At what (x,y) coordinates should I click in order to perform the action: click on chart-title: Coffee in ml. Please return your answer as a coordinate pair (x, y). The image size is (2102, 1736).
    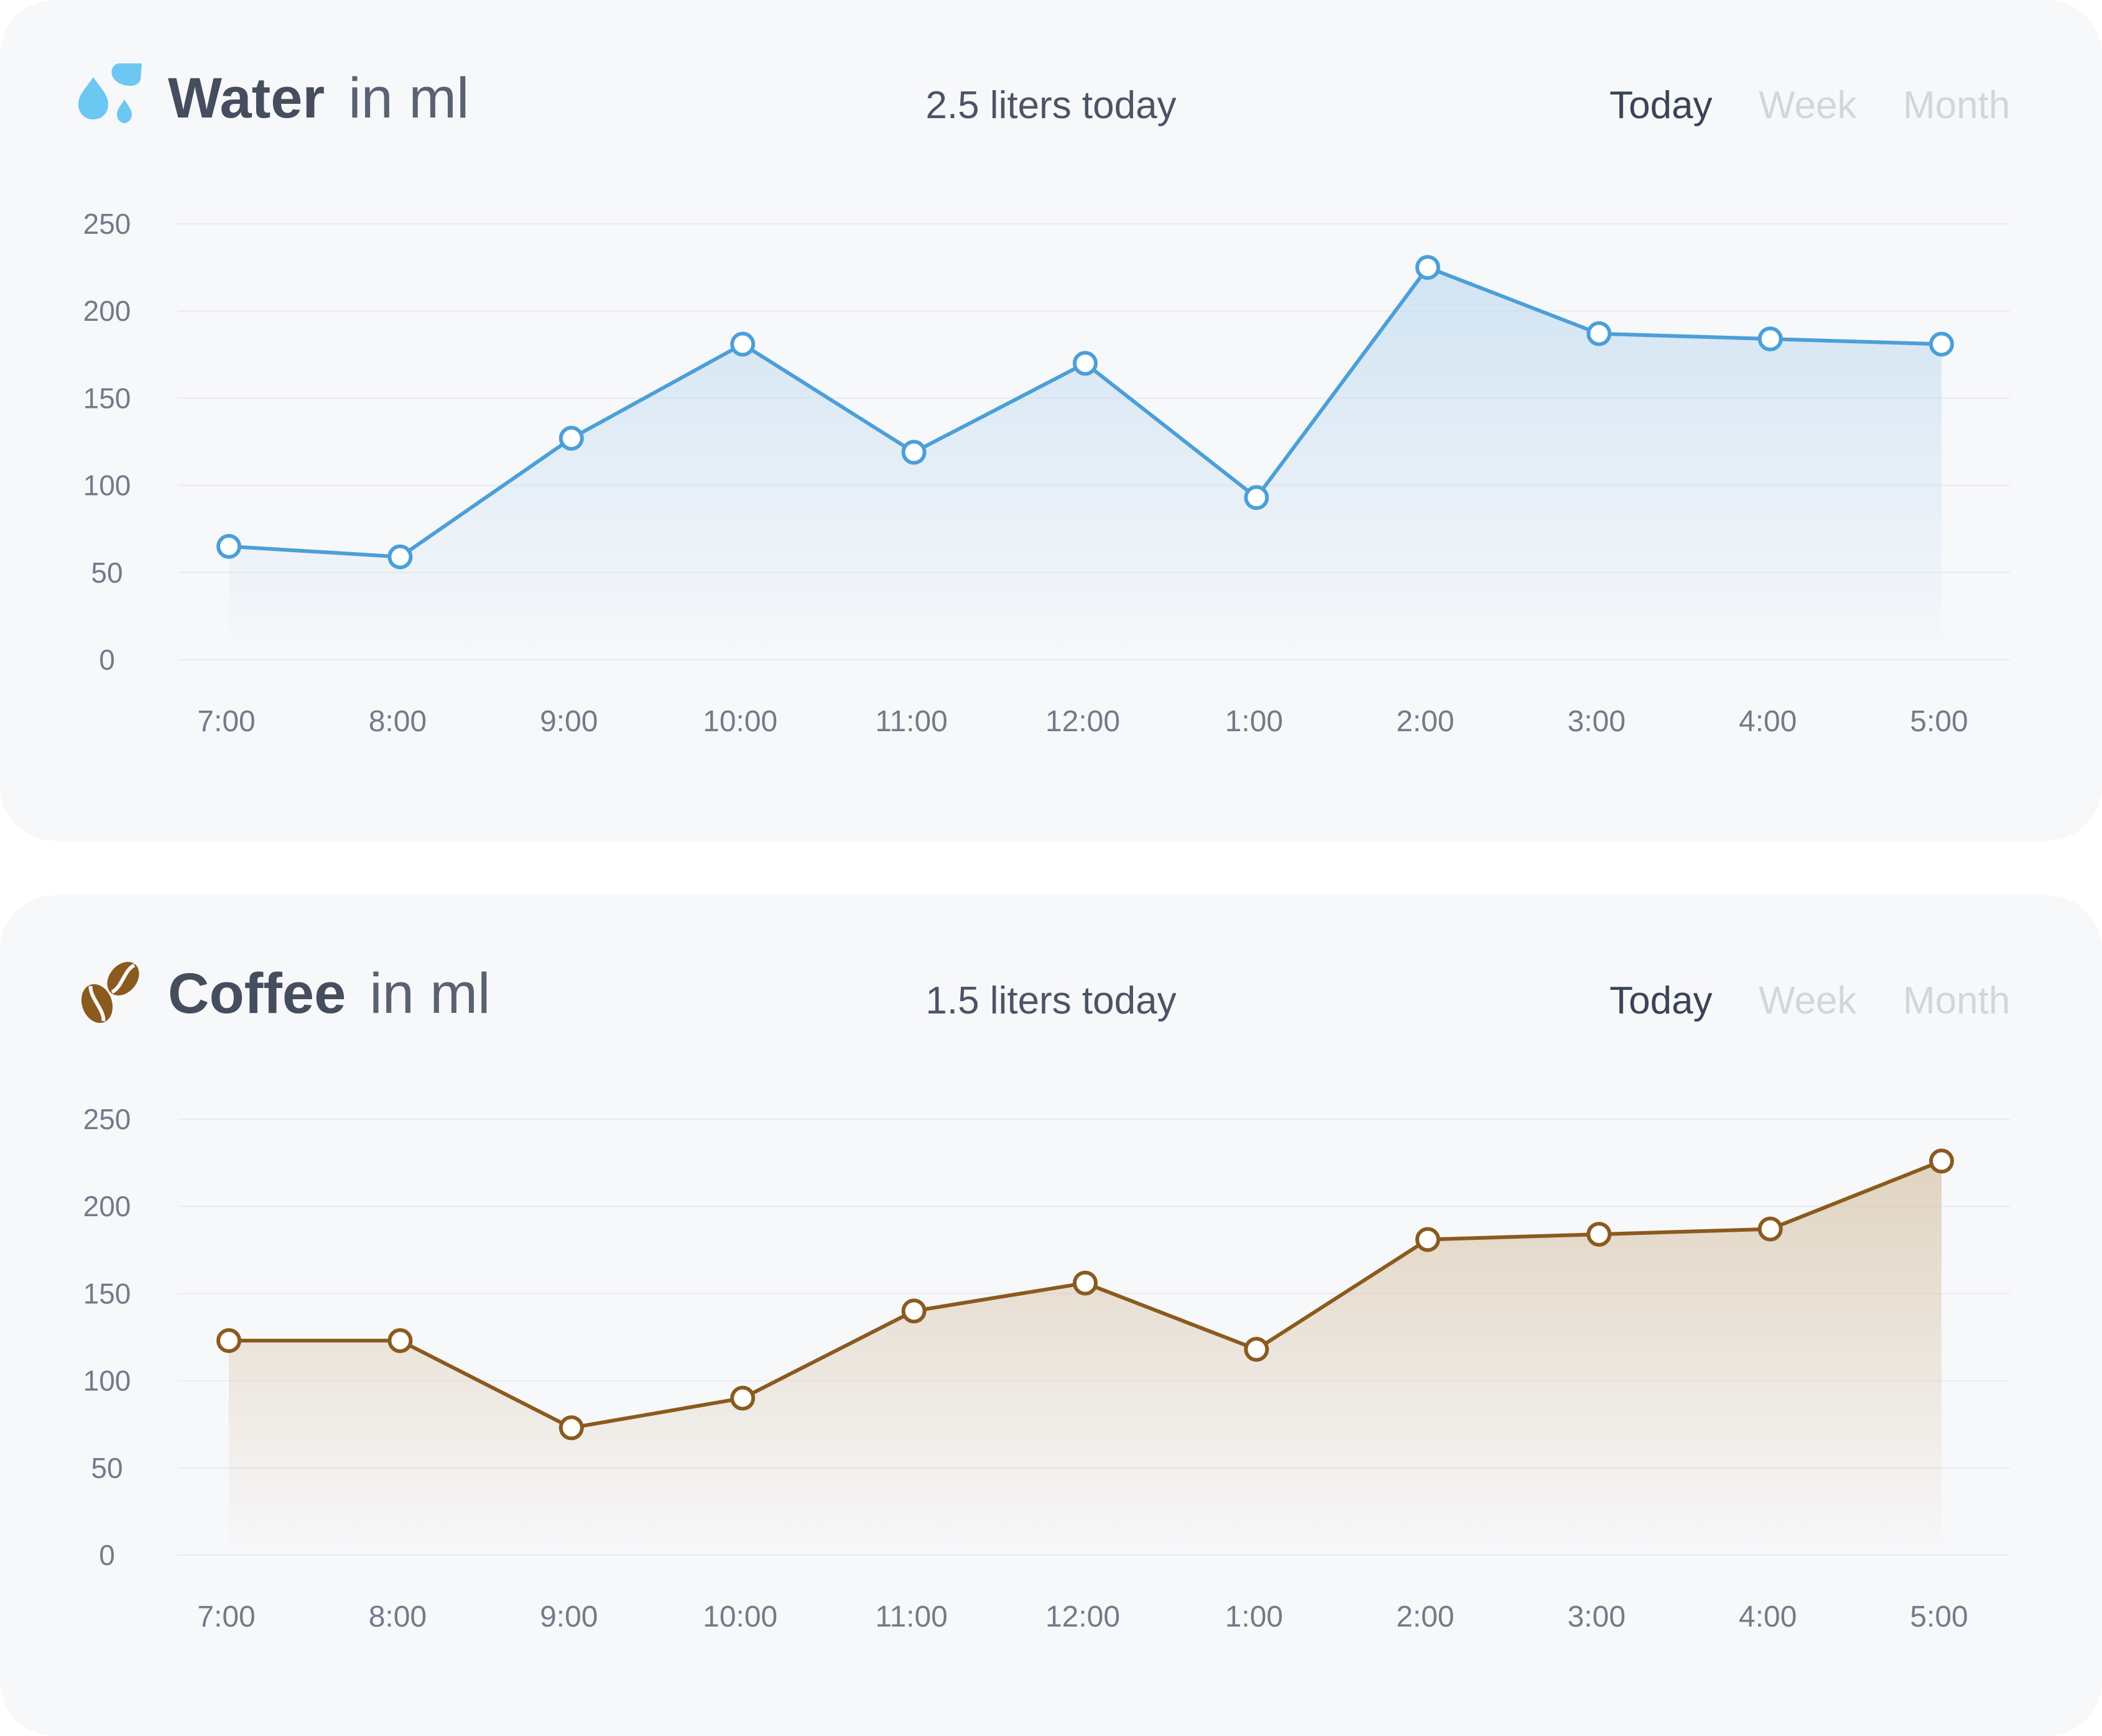
    Looking at the image, I should click on (329, 993).